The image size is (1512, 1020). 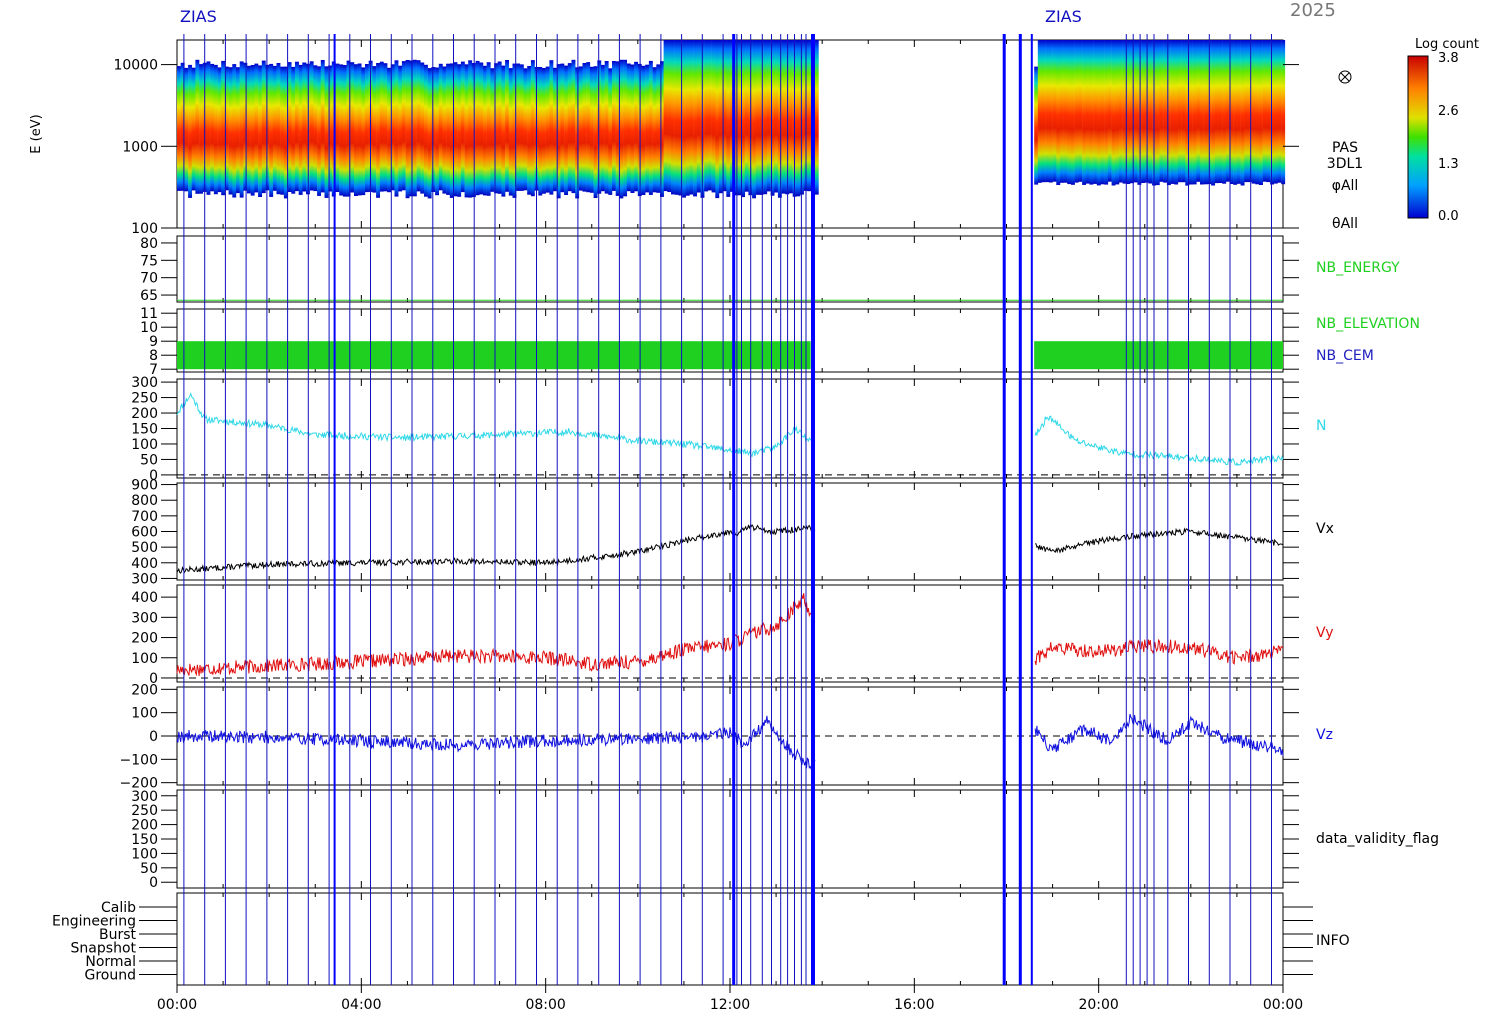 What do you see at coordinates (1345, 77) in the screenshot?
I see `into-page-icon` at bounding box center [1345, 77].